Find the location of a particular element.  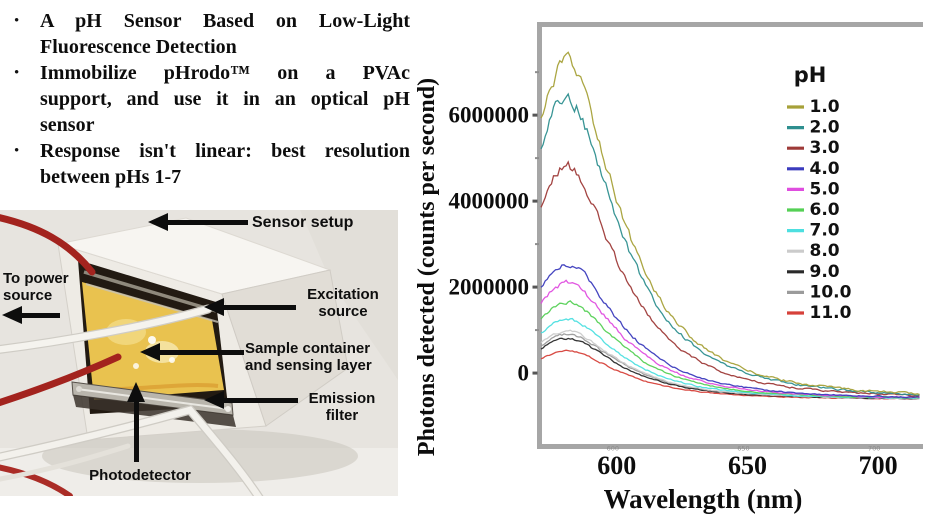

gray-wire is located at coordinates (65, 462).